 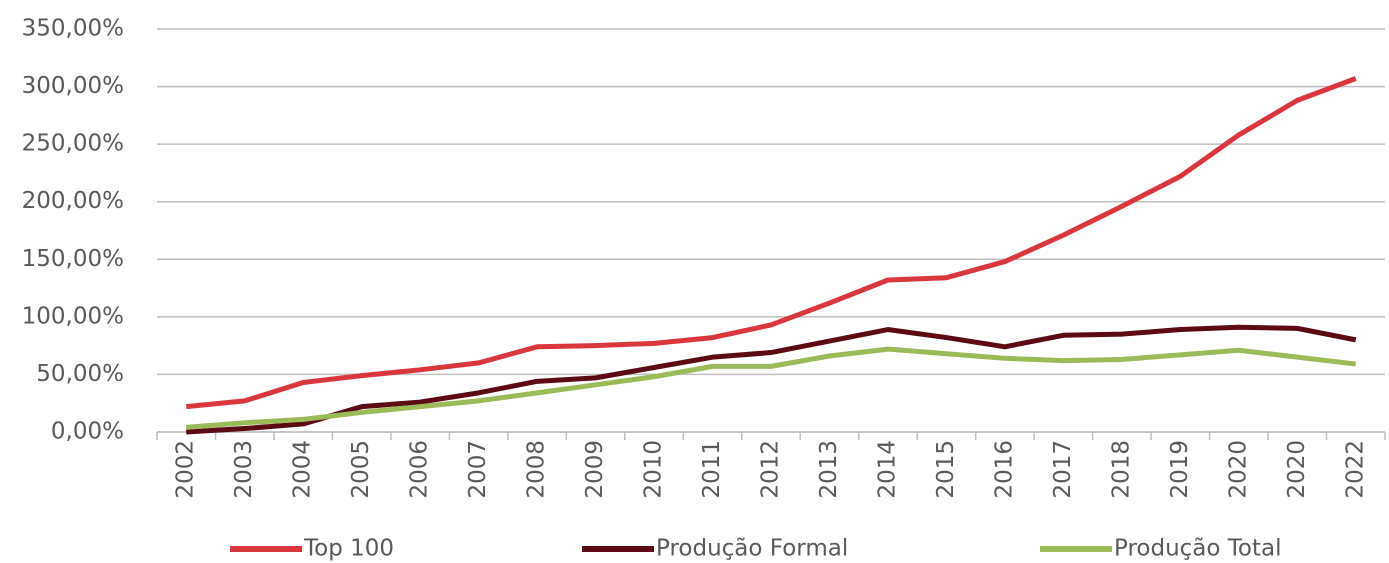 I want to click on x-tick-label: 2010, so click(x=654, y=469).